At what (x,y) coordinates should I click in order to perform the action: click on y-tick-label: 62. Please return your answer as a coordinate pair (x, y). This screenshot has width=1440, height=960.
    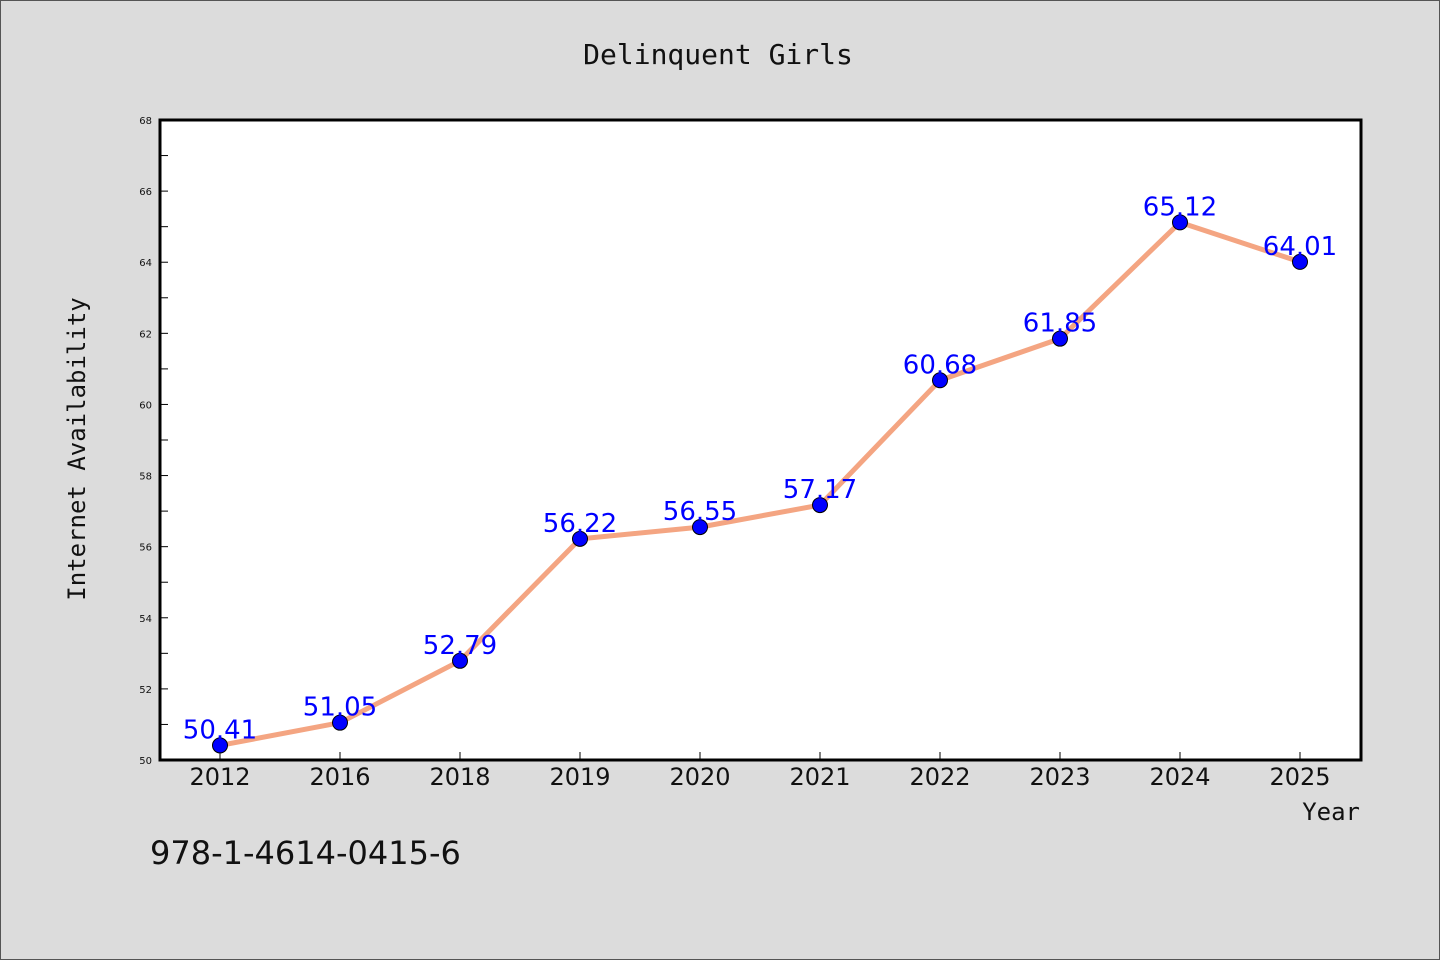
    Looking at the image, I should click on (145, 334).